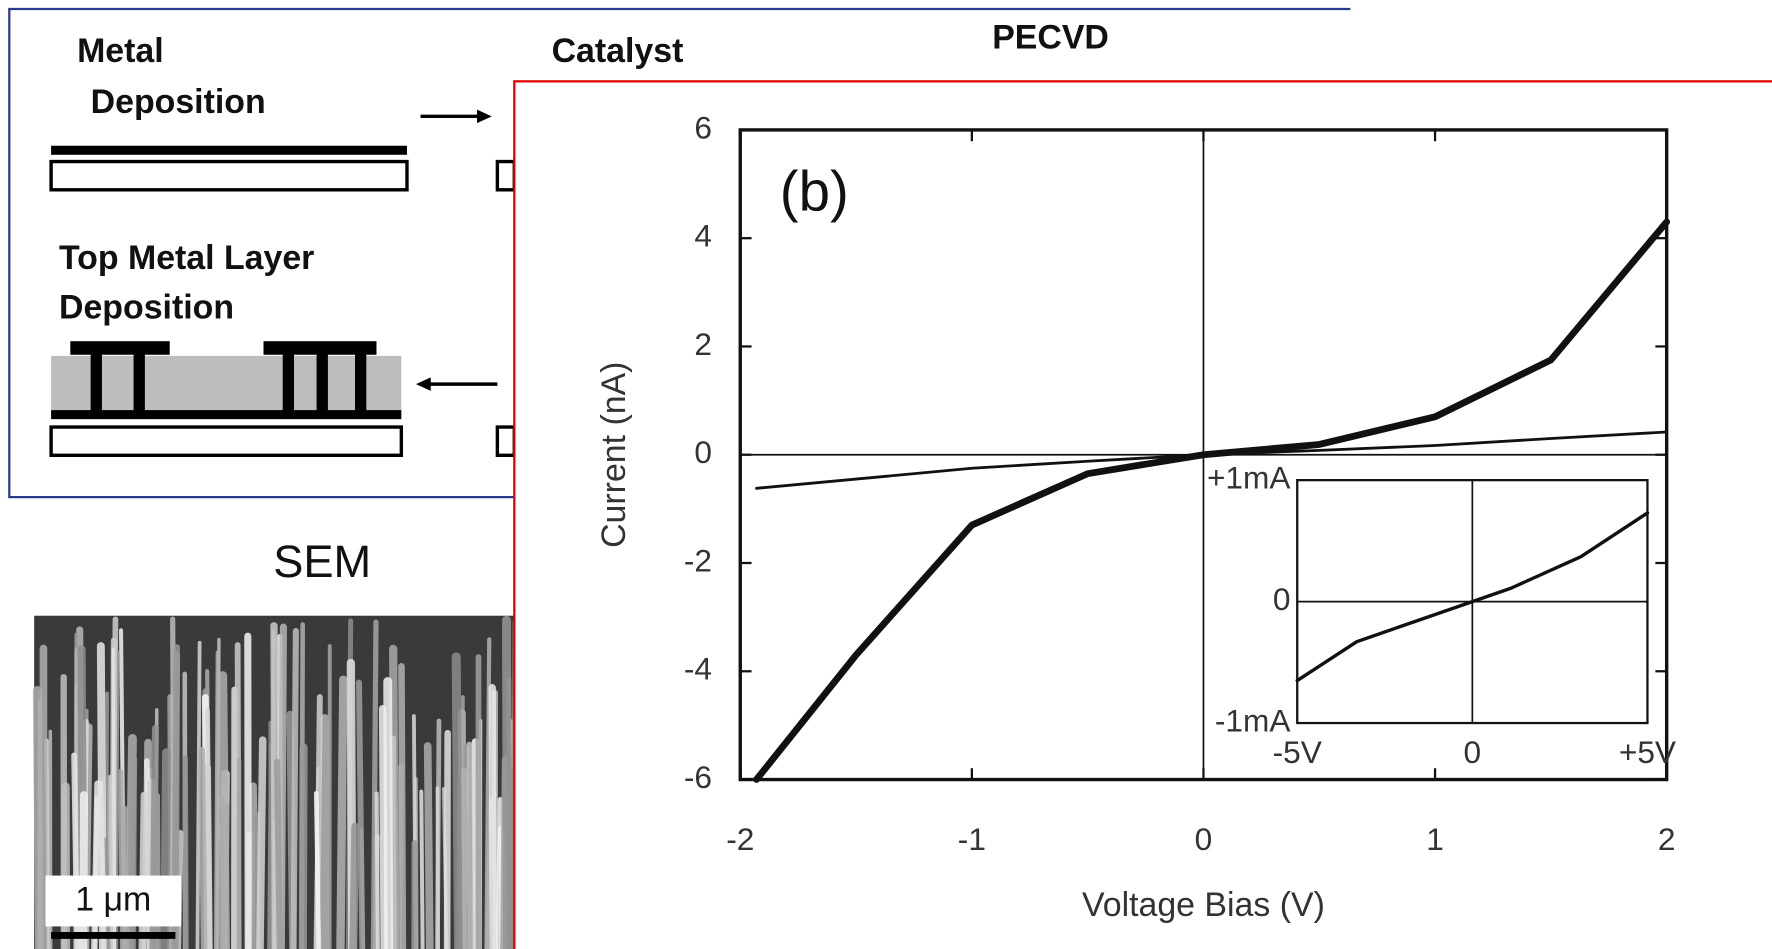  What do you see at coordinates (1647, 752) in the screenshot?
I see `x-tick-label: +5V` at bounding box center [1647, 752].